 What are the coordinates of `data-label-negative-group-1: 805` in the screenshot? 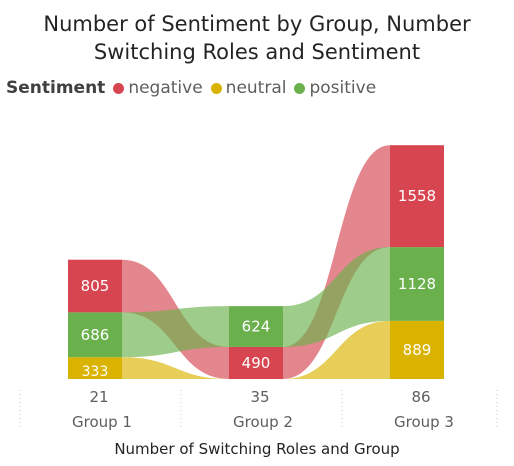 It's located at (95, 286).